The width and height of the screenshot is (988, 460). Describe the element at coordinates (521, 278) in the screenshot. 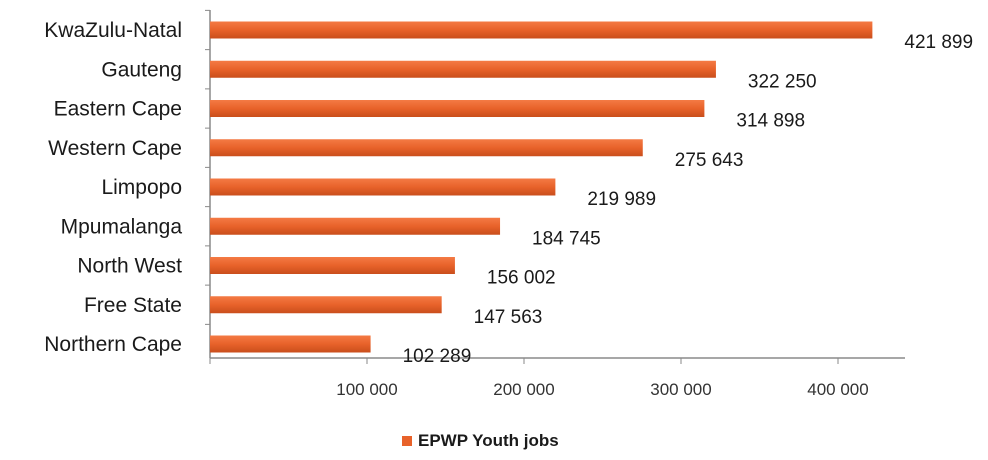

I see `data-label: 156 002` at that location.